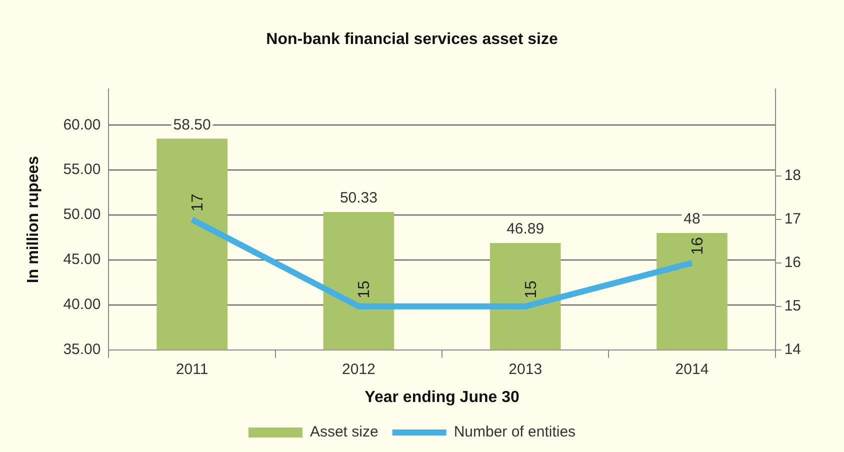 The image size is (844, 452). Describe the element at coordinates (697, 246) in the screenshot. I see `data-label: 16` at that location.